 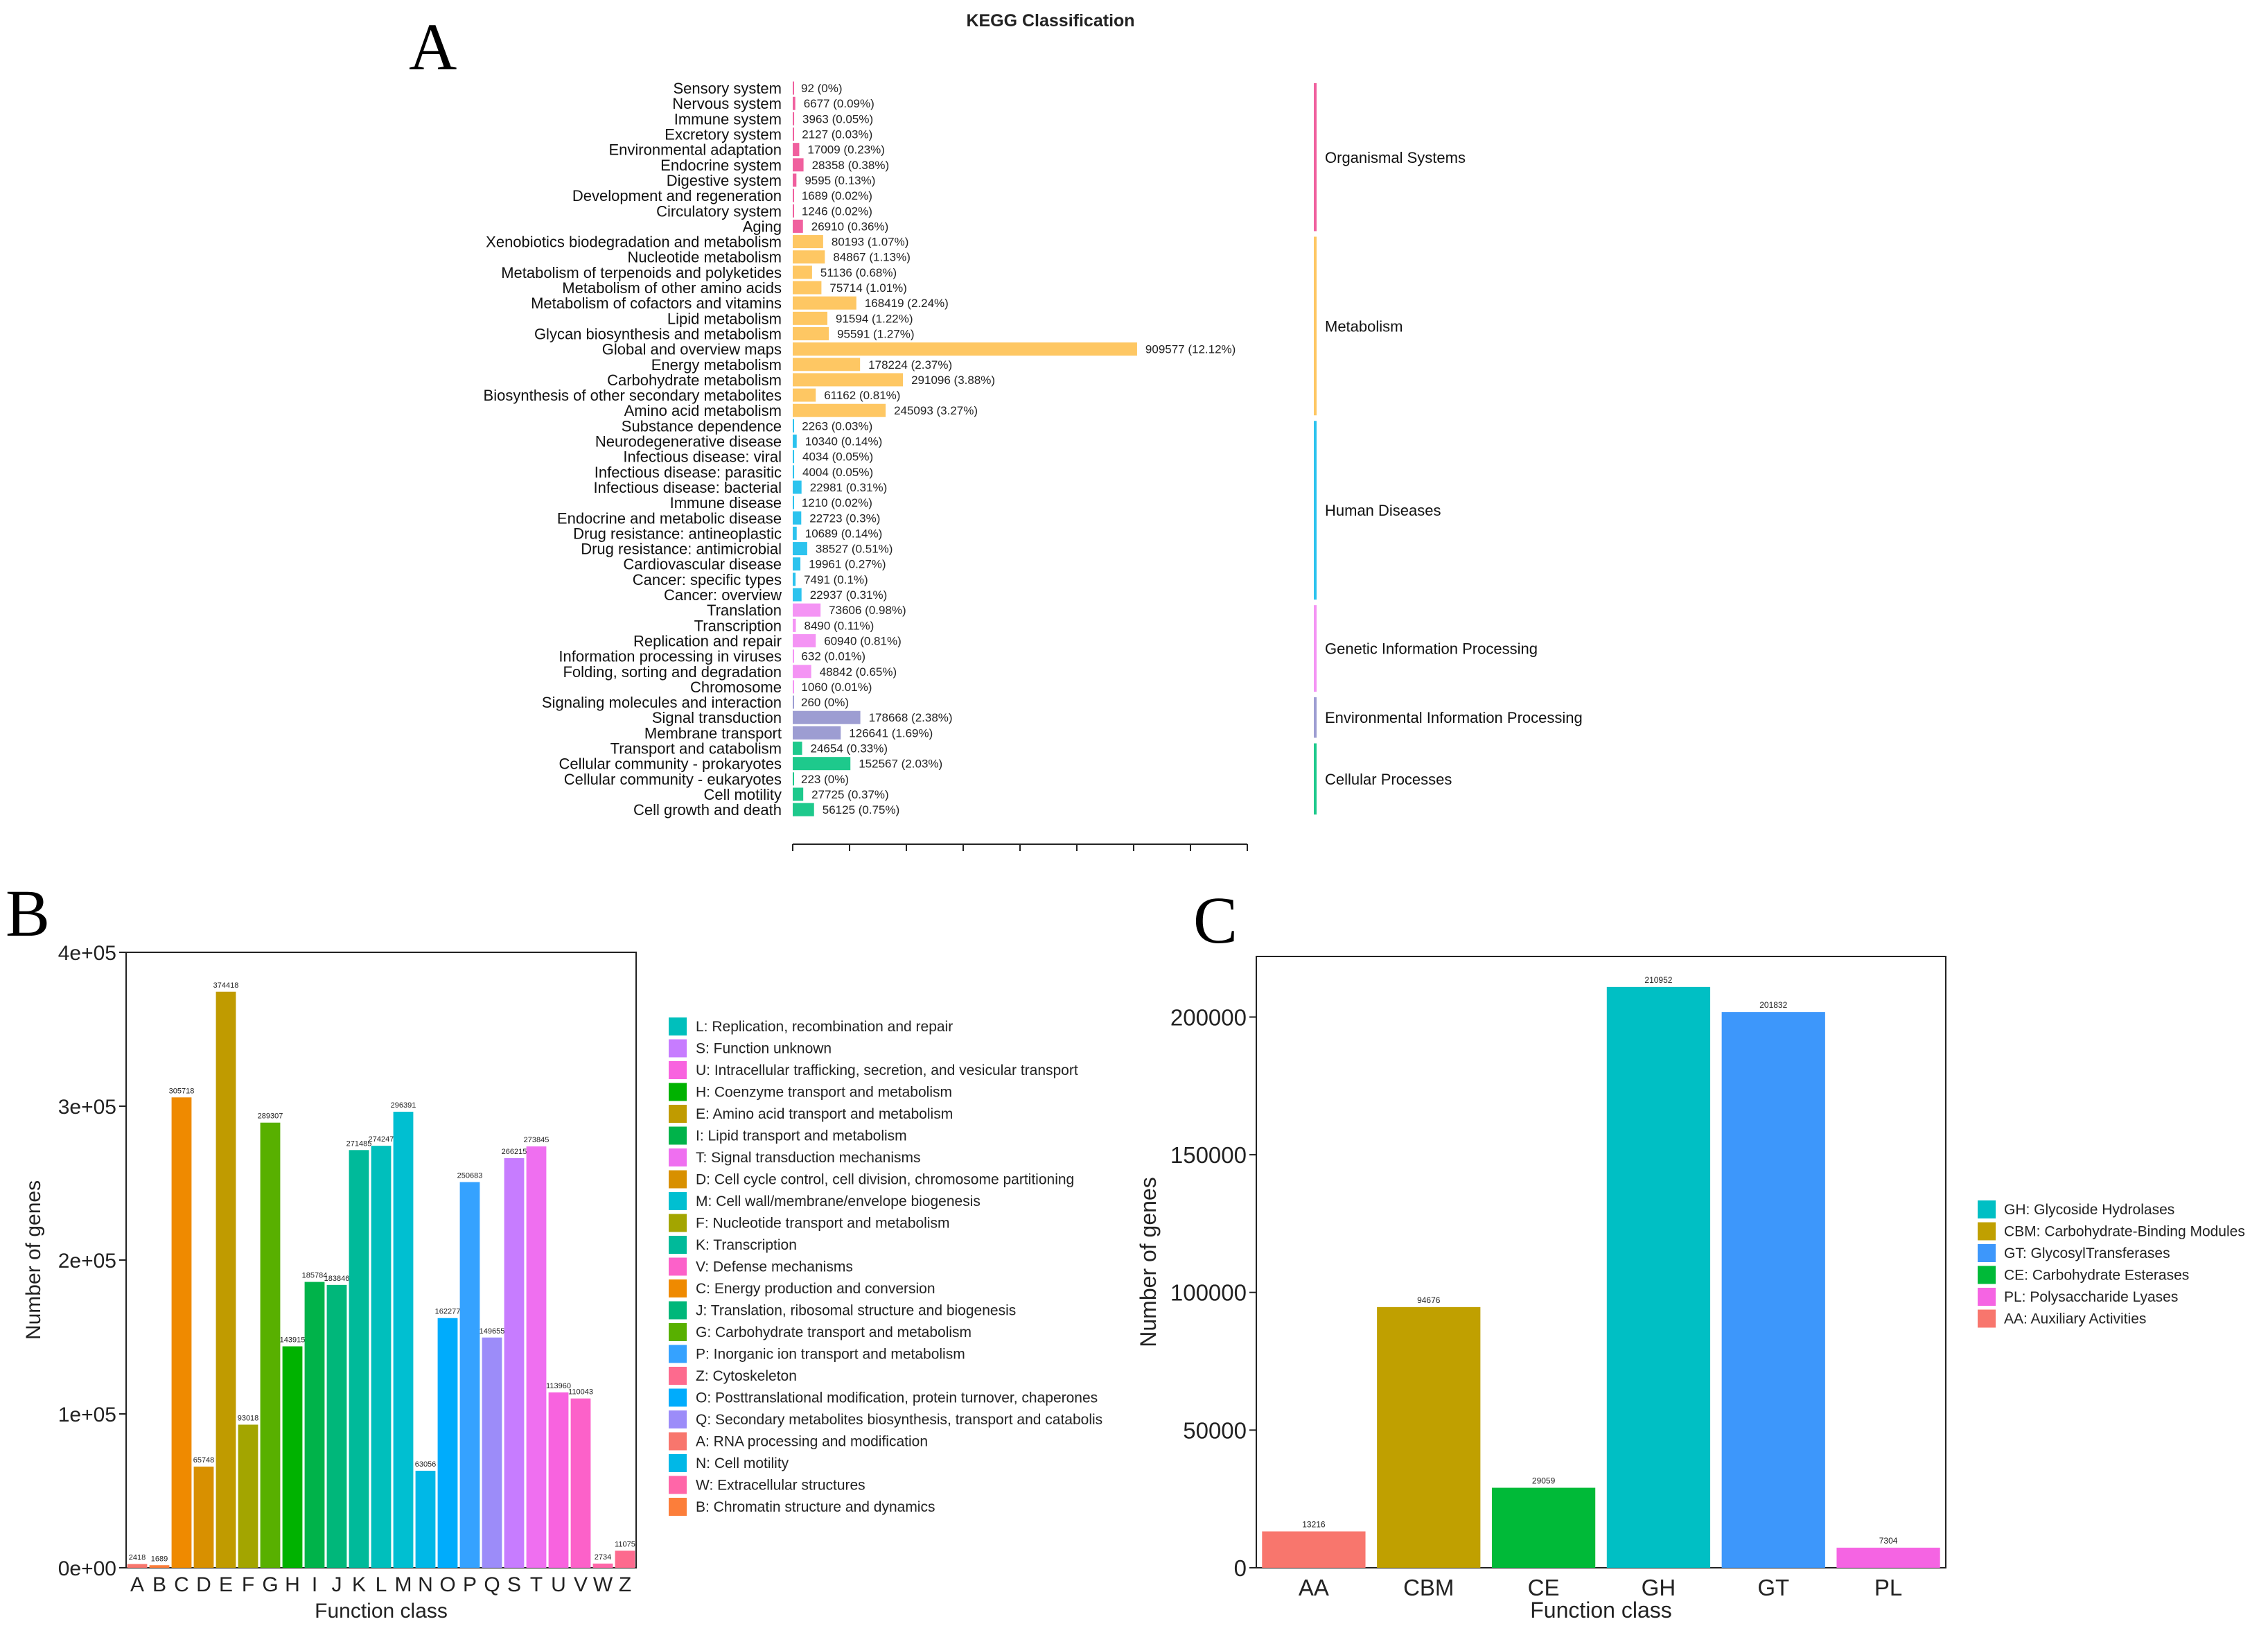 What do you see at coordinates (1050, 20) in the screenshot?
I see `chart-title: KEGG Classification` at bounding box center [1050, 20].